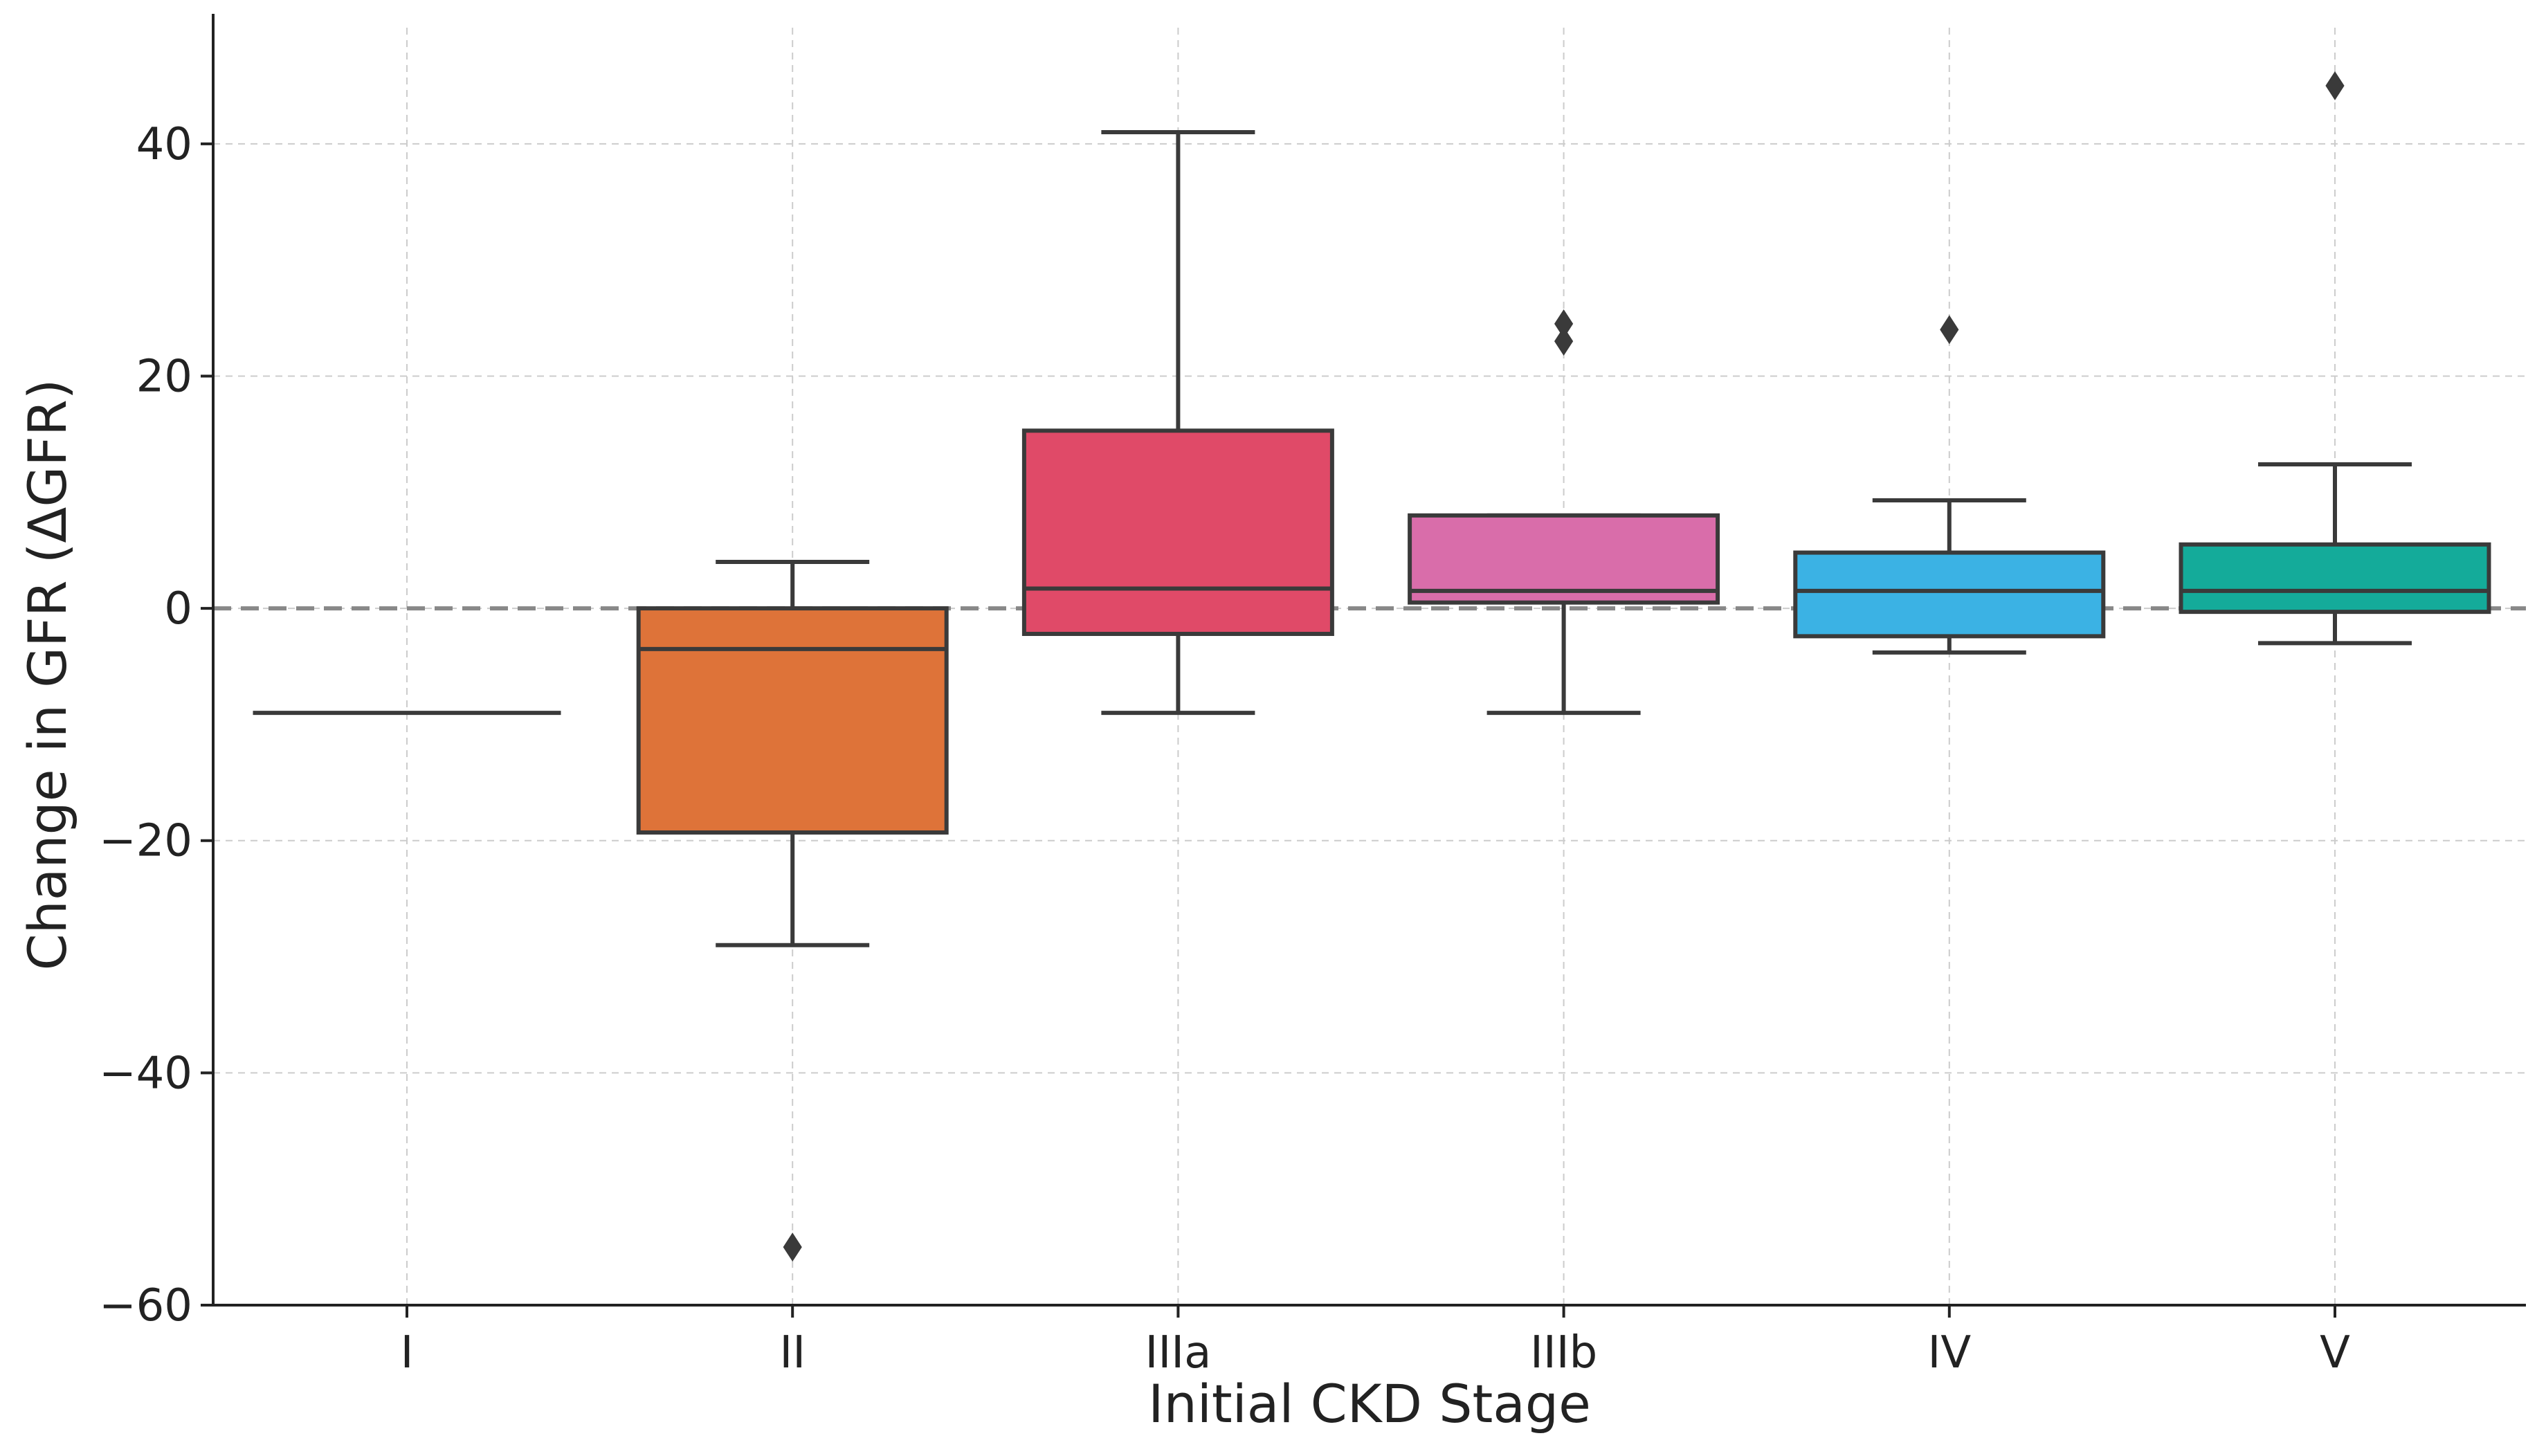  Describe the element at coordinates (1950, 485) in the screenshot. I see `box-group-iv` at that location.